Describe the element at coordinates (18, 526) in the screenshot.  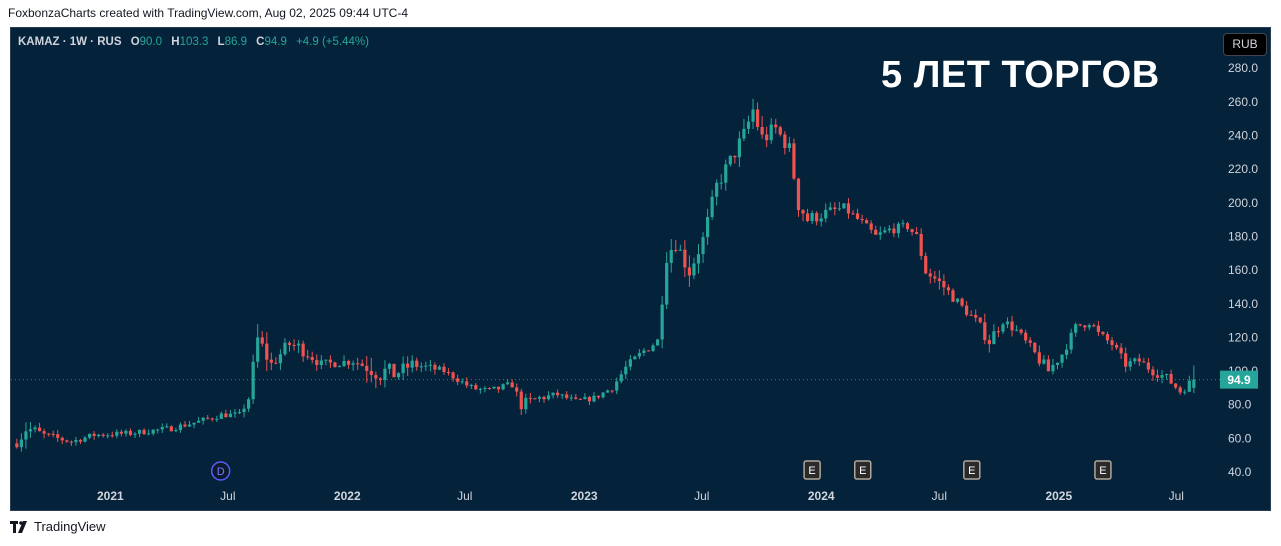
I see `tradingview-logo-icon` at that location.